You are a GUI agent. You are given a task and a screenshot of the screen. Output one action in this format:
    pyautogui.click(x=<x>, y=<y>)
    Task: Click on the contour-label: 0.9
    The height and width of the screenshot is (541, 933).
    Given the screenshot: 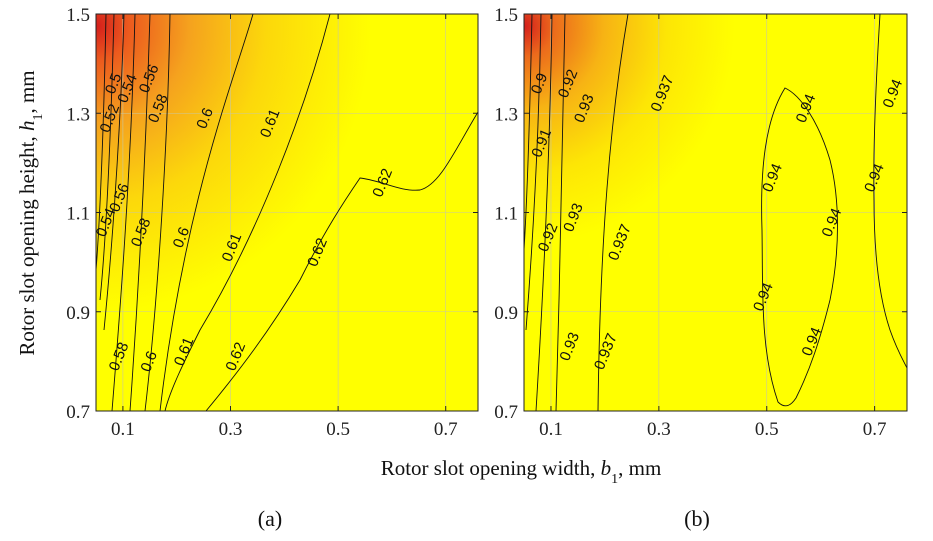 What is the action you would take?
    pyautogui.click(x=540, y=84)
    